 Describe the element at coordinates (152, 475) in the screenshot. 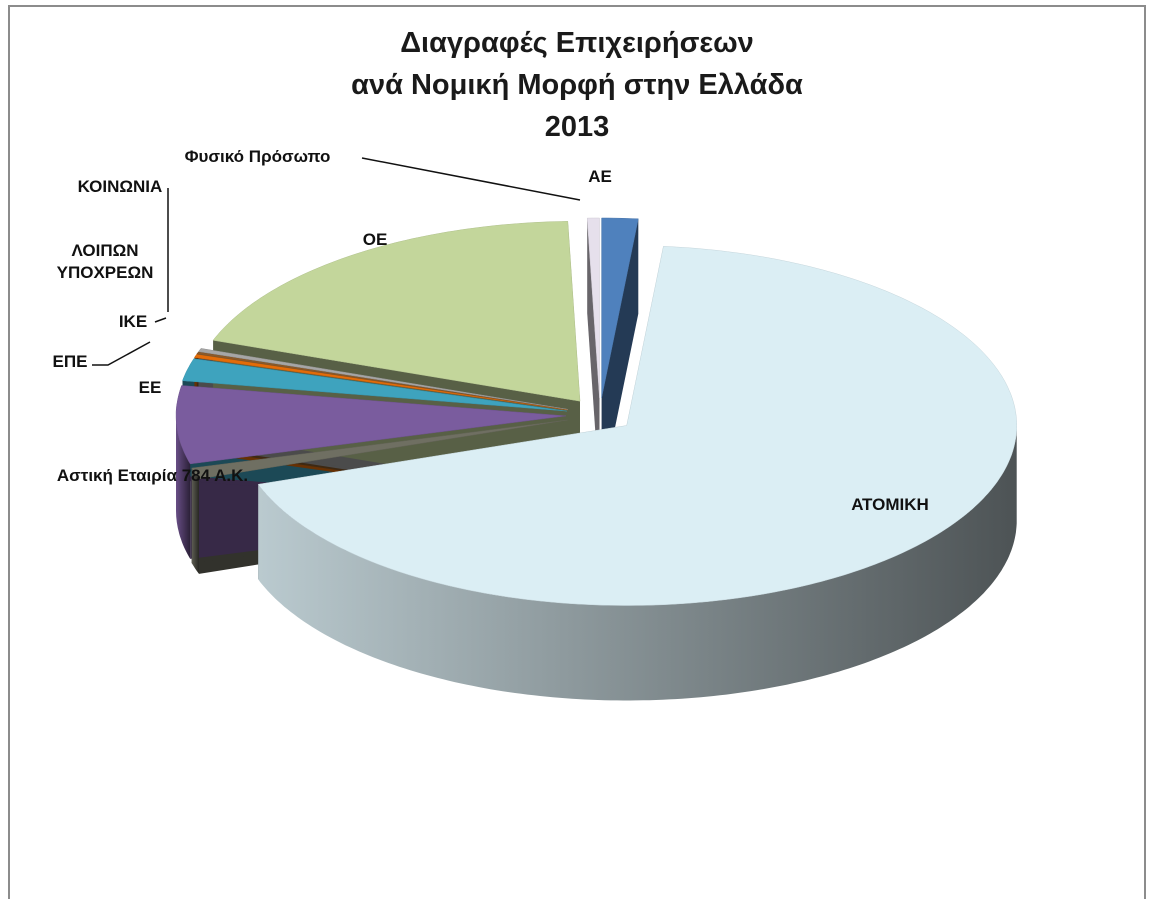

I see `slice-label: Αστική Εταιρία 784 Α.Κ.` at that location.